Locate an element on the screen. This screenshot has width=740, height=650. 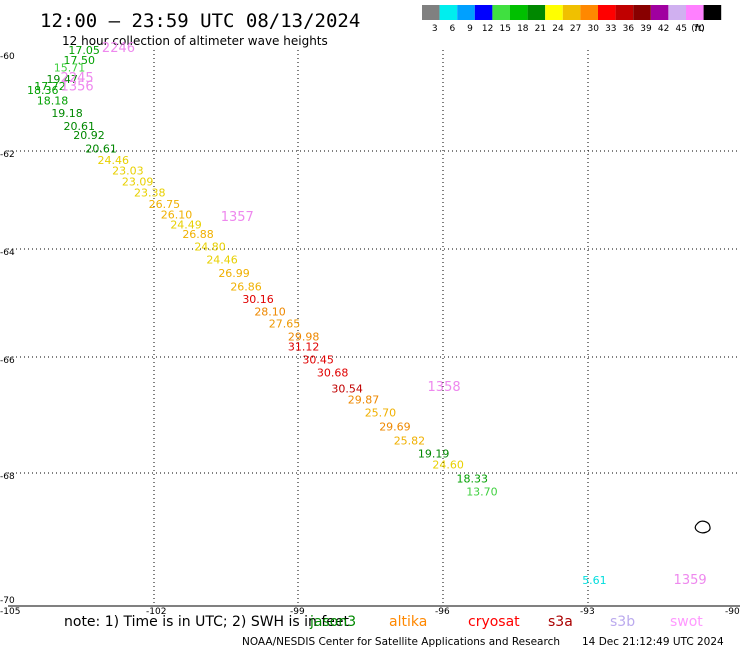
satellite-legend: jason3 altika cryosat s3a s3b swot is located at coordinates (506, 622).